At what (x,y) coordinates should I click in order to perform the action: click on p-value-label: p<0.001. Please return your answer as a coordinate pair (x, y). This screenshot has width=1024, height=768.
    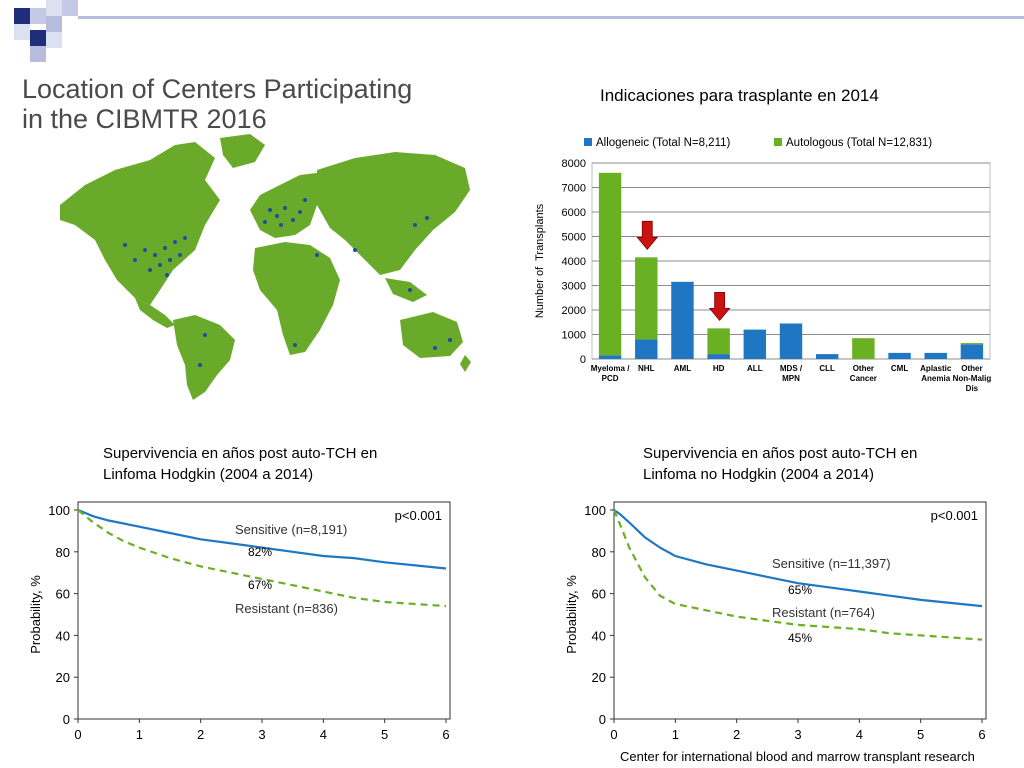
    Looking at the image, I should click on (954, 515).